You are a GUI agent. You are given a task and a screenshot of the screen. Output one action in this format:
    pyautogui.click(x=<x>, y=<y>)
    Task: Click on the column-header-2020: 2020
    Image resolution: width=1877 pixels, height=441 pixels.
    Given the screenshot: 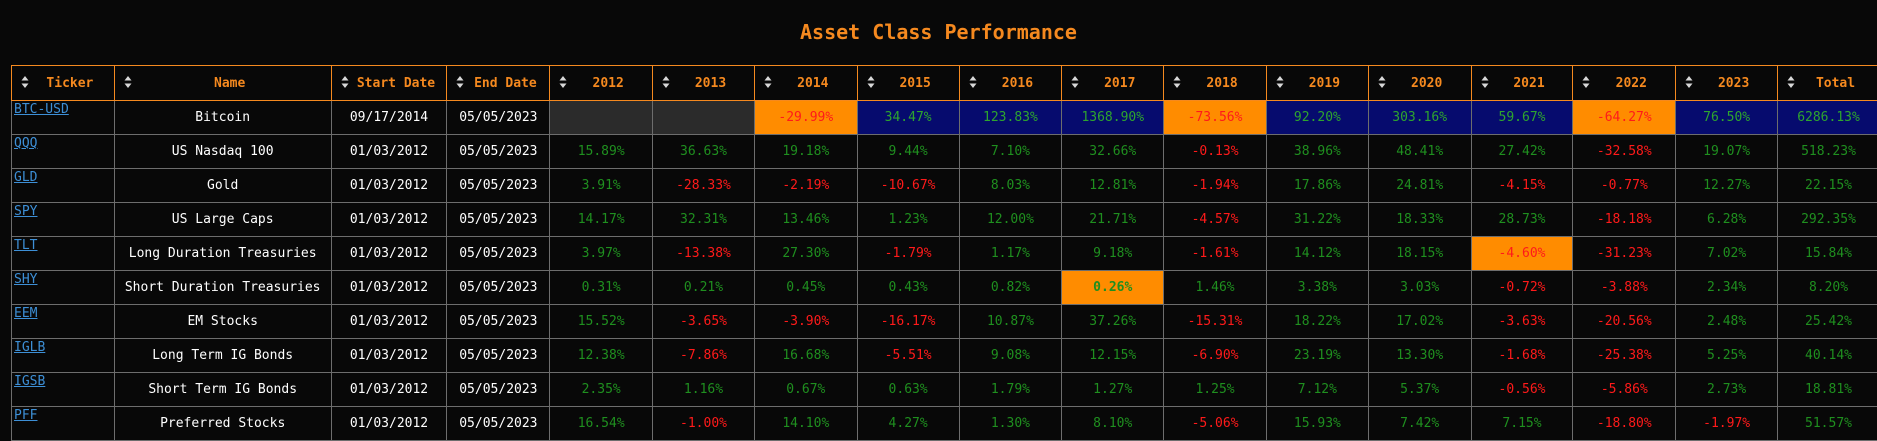 What is the action you would take?
    pyautogui.click(x=1419, y=83)
    